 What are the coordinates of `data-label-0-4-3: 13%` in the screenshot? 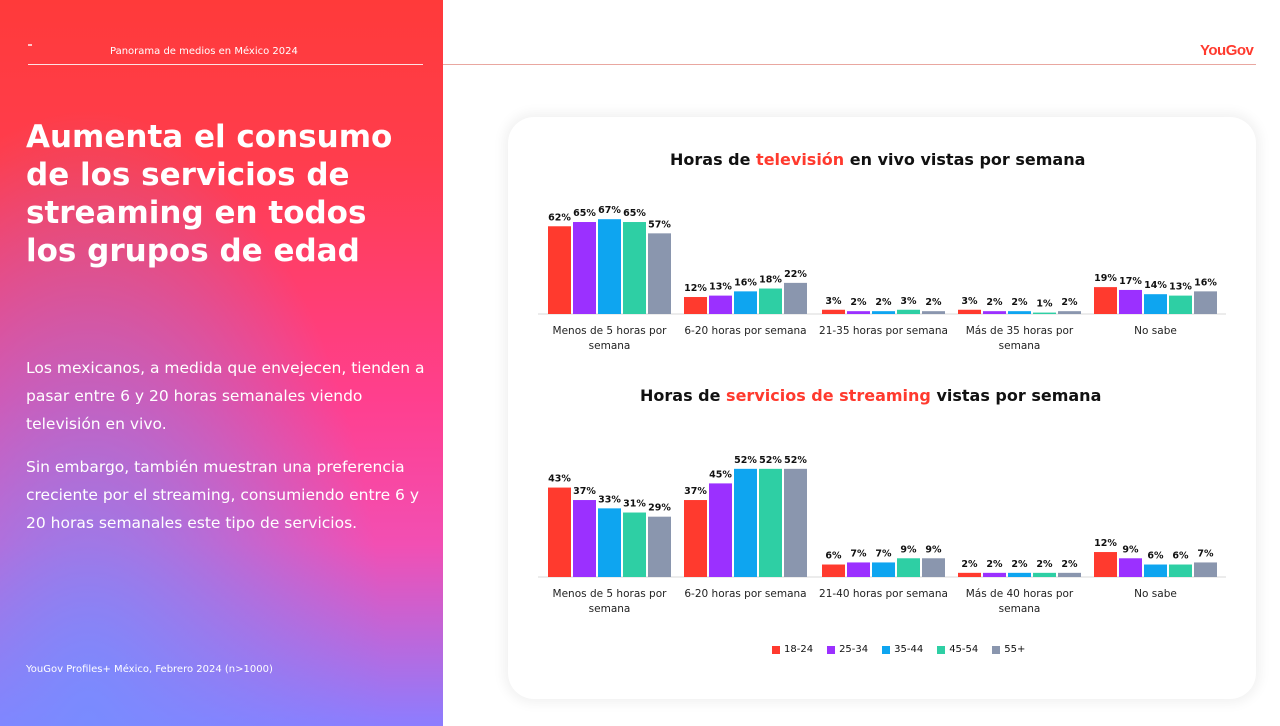 It's located at (1180, 287).